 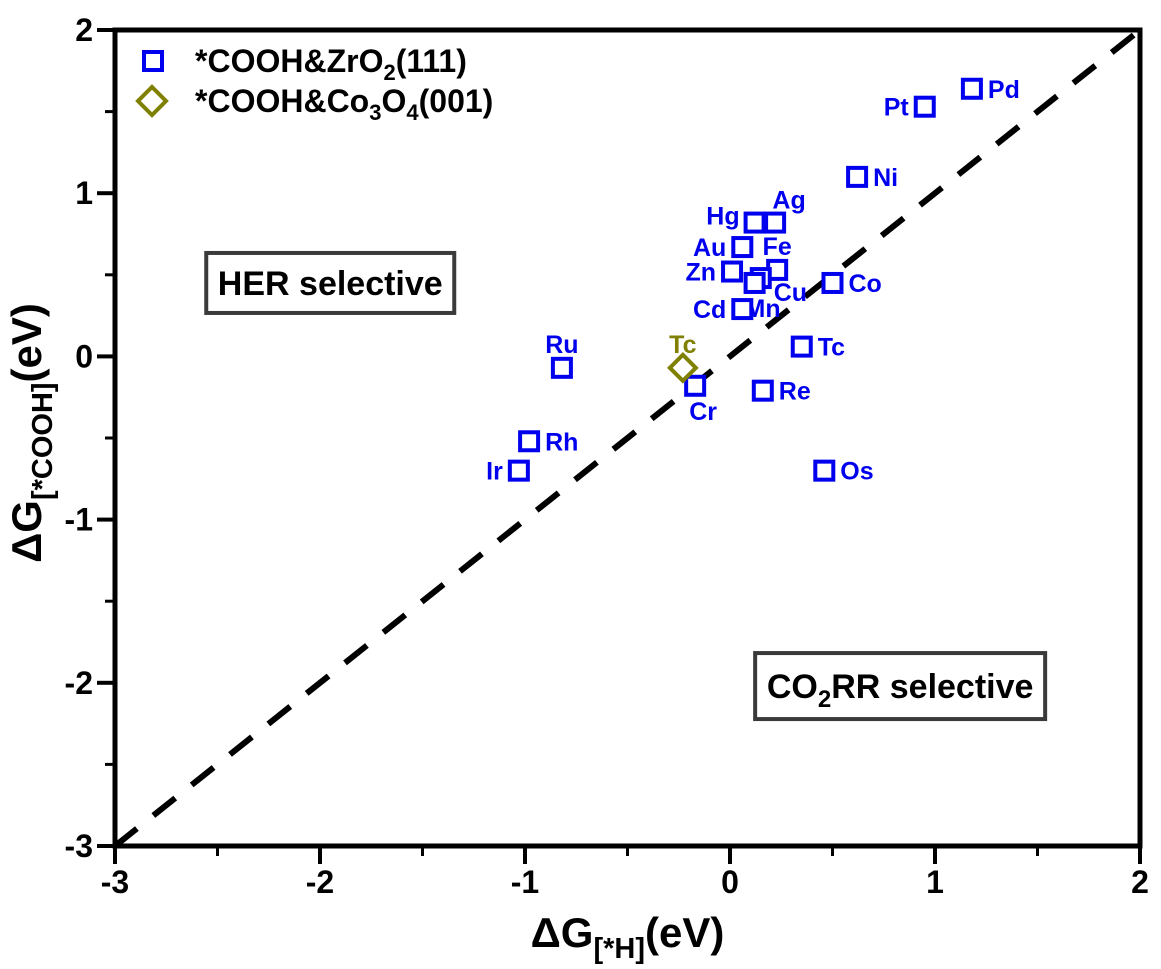 I want to click on point-label-Hg-s0: Hg, so click(x=722, y=217).